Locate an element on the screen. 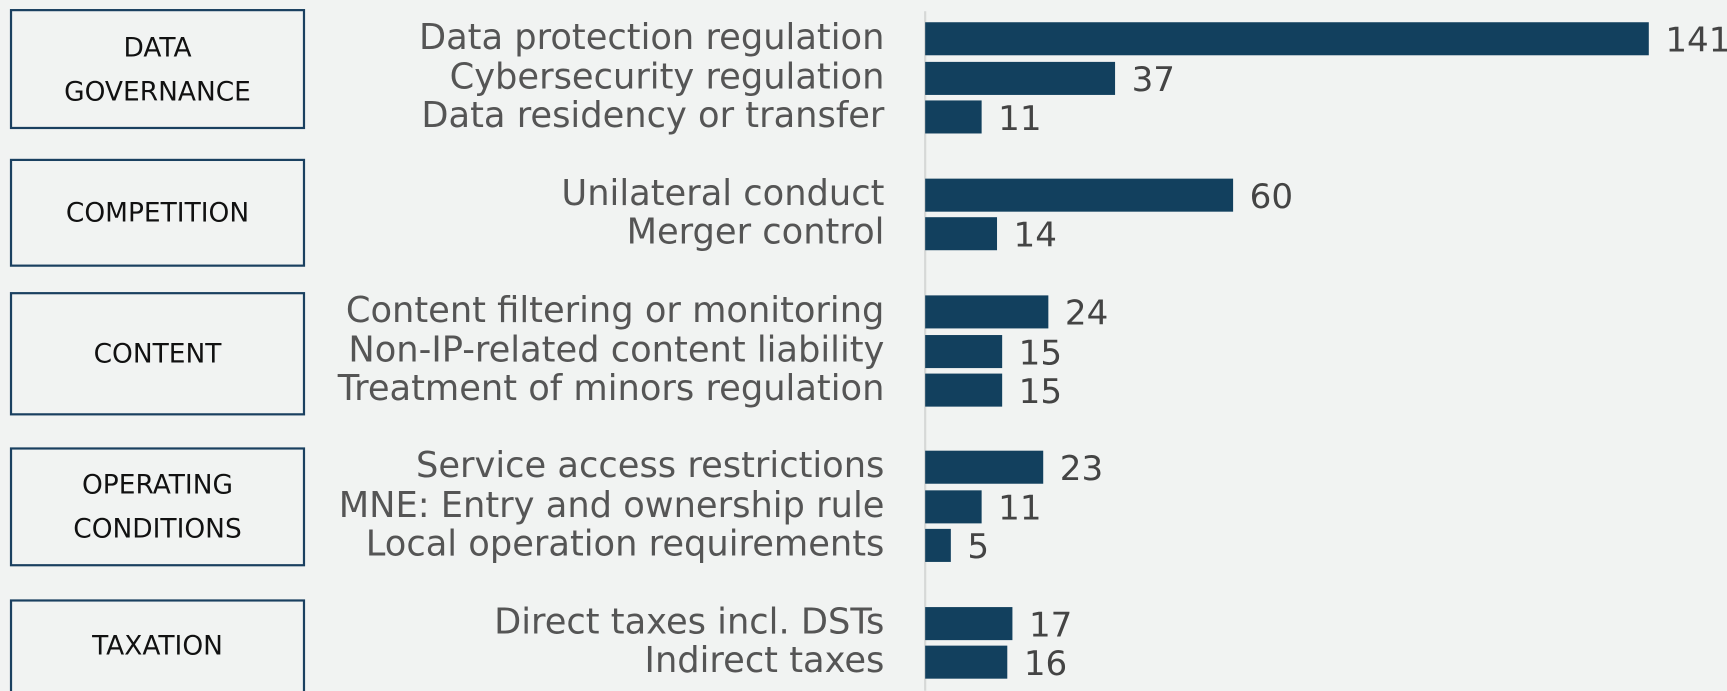  group-label: DATA GOVERNANCE is located at coordinates (157, 69).